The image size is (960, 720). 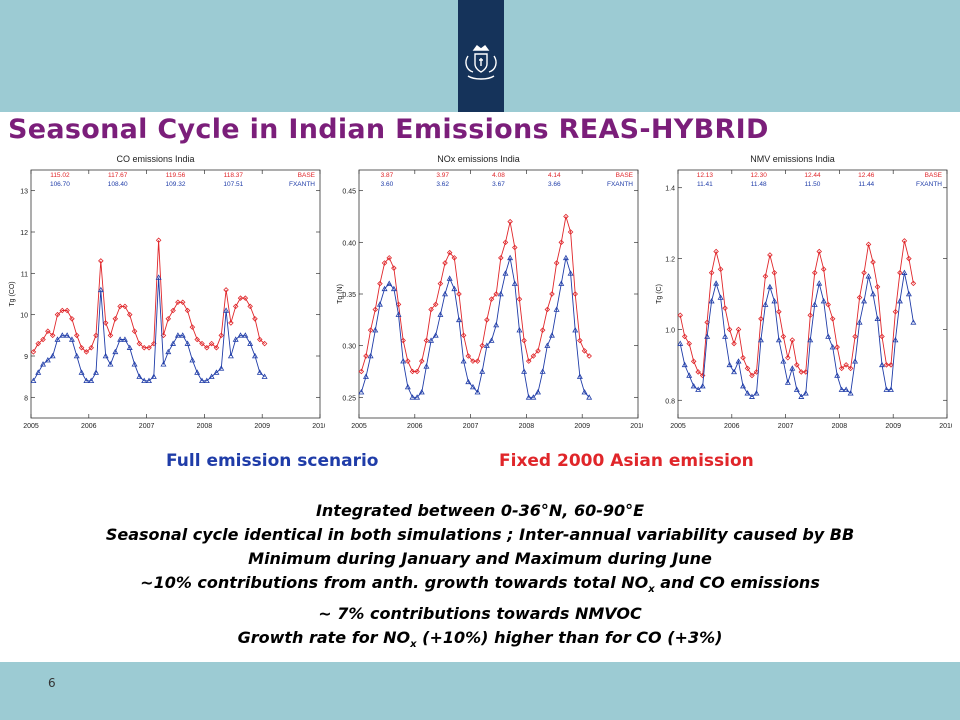 I want to click on annual-total-label: 3.66, so click(x=554, y=184).